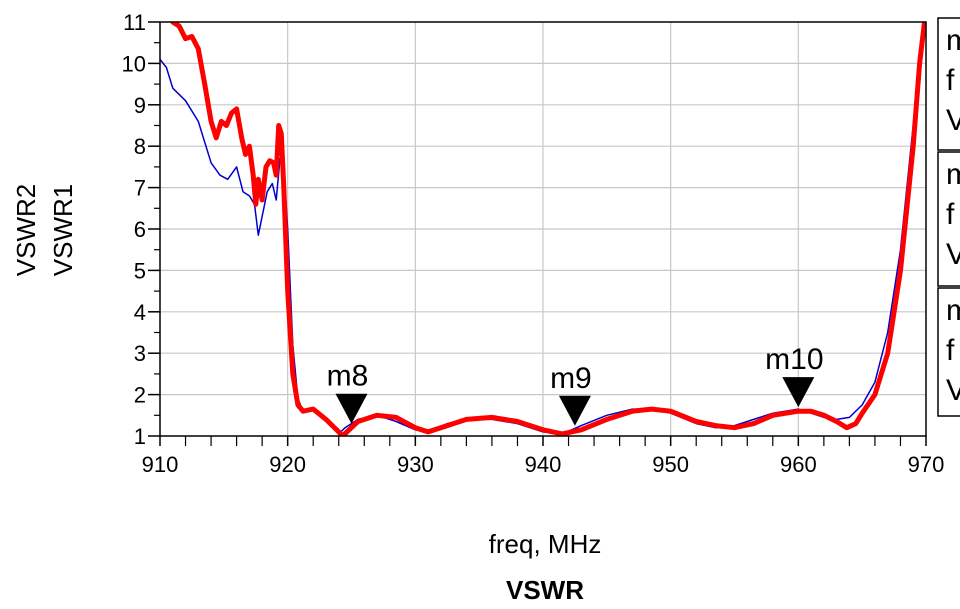 The image size is (960, 609). I want to click on y-tick-label: 4, so click(140, 312).